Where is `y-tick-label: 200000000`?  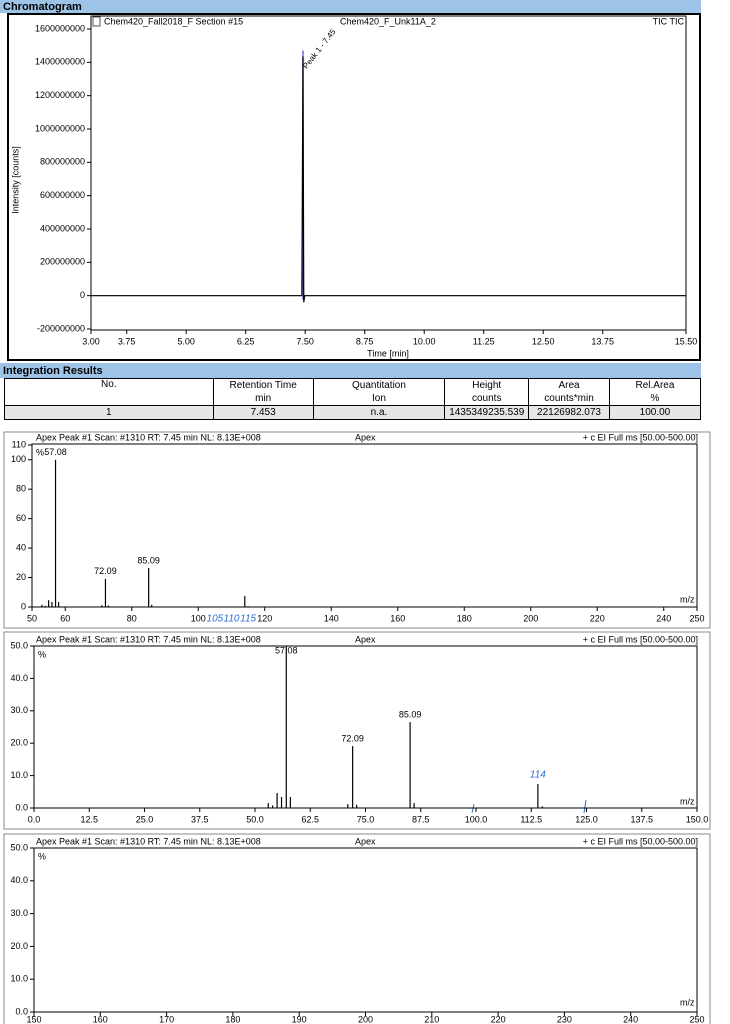
y-tick-label: 200000000 is located at coordinates (62, 262).